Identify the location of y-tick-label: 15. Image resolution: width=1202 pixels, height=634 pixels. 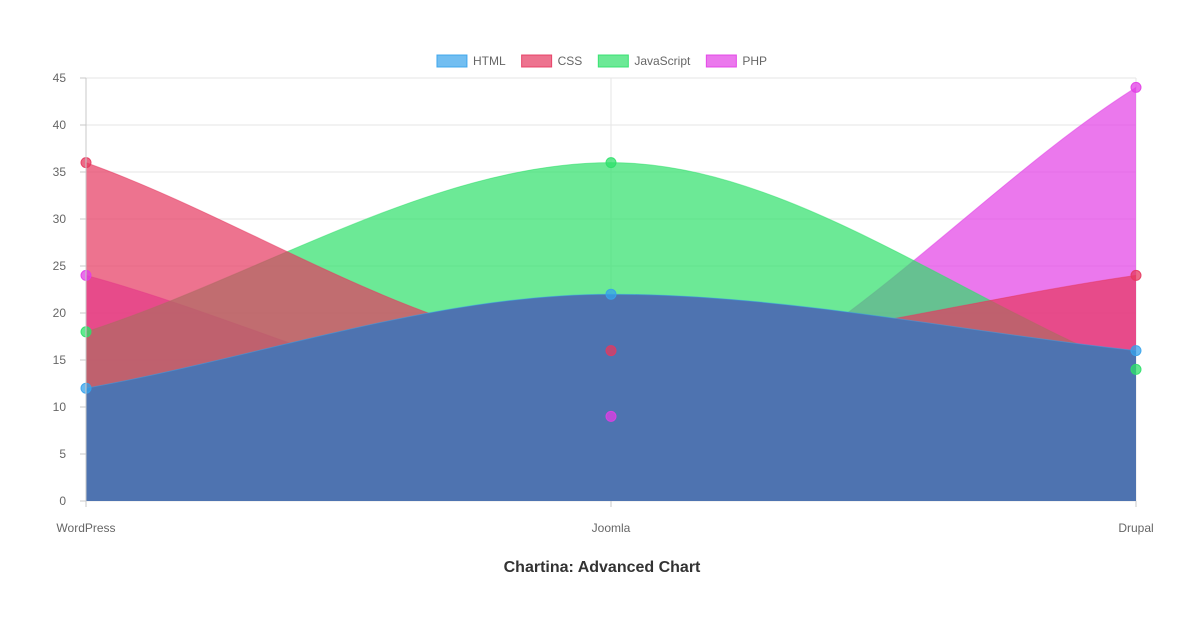
(60, 360).